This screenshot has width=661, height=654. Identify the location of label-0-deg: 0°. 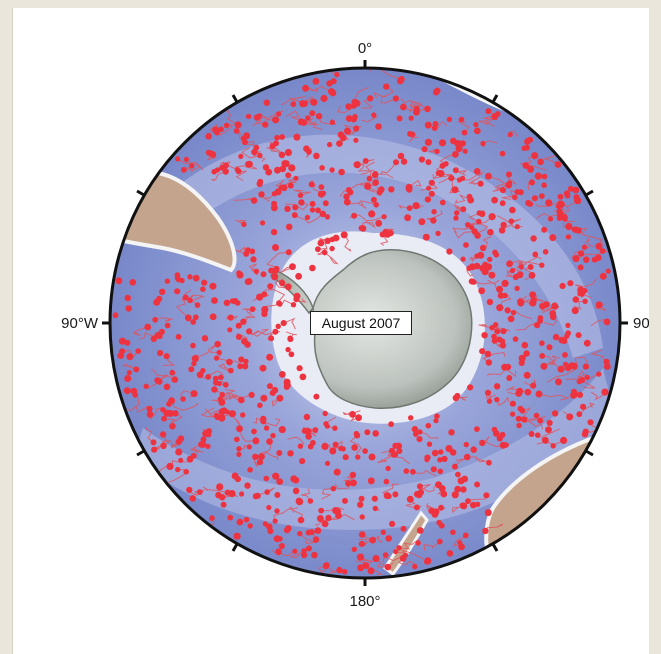
(365, 48).